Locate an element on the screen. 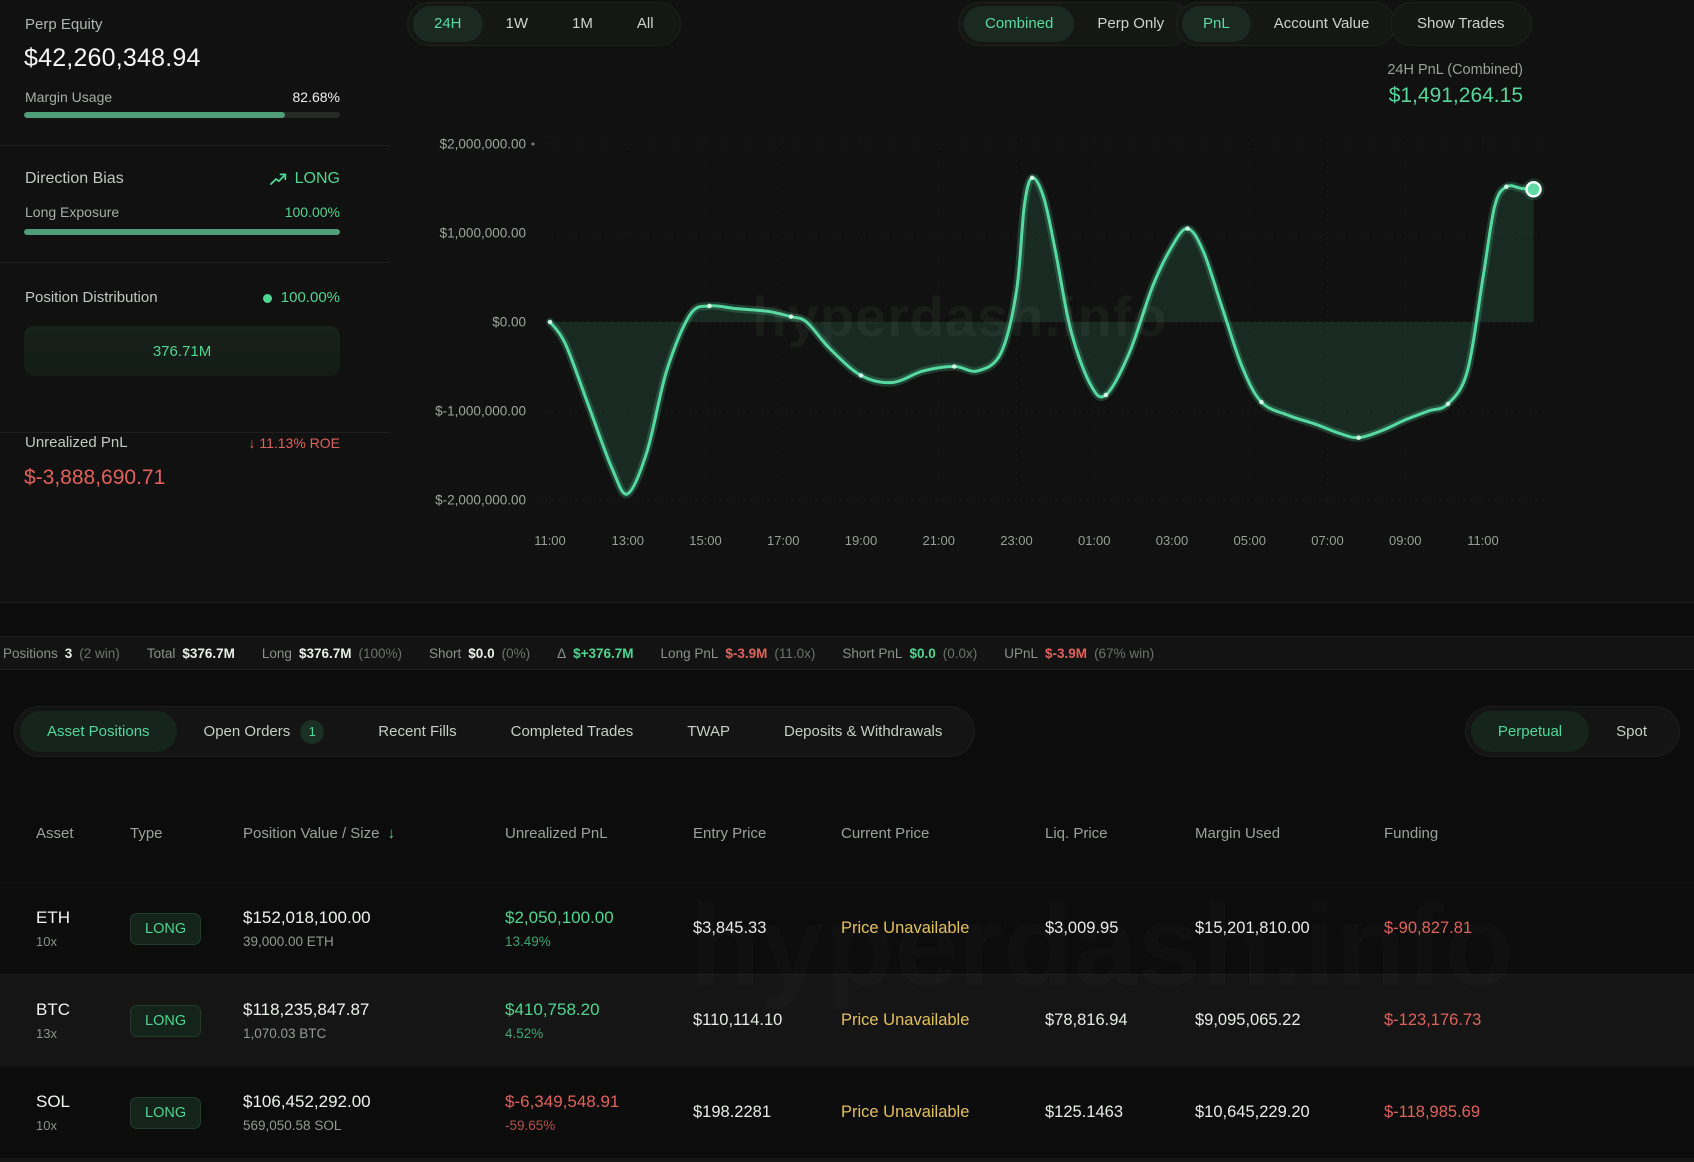 The width and height of the screenshot is (1694, 1162). open-orders-badge: 1 is located at coordinates (312, 731).